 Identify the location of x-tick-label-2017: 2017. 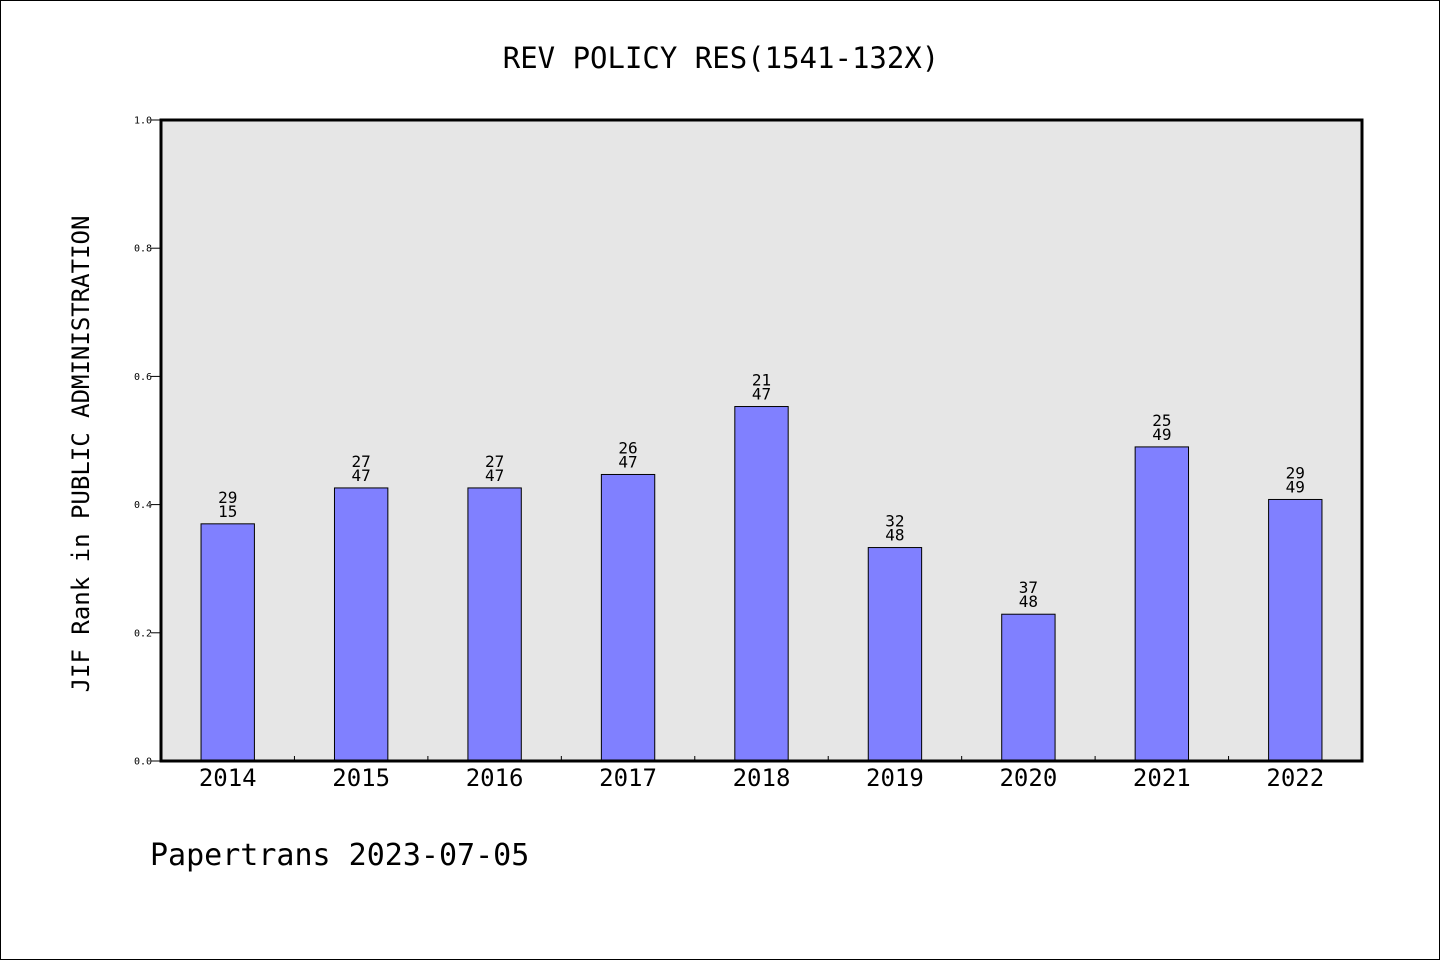
(628, 778).